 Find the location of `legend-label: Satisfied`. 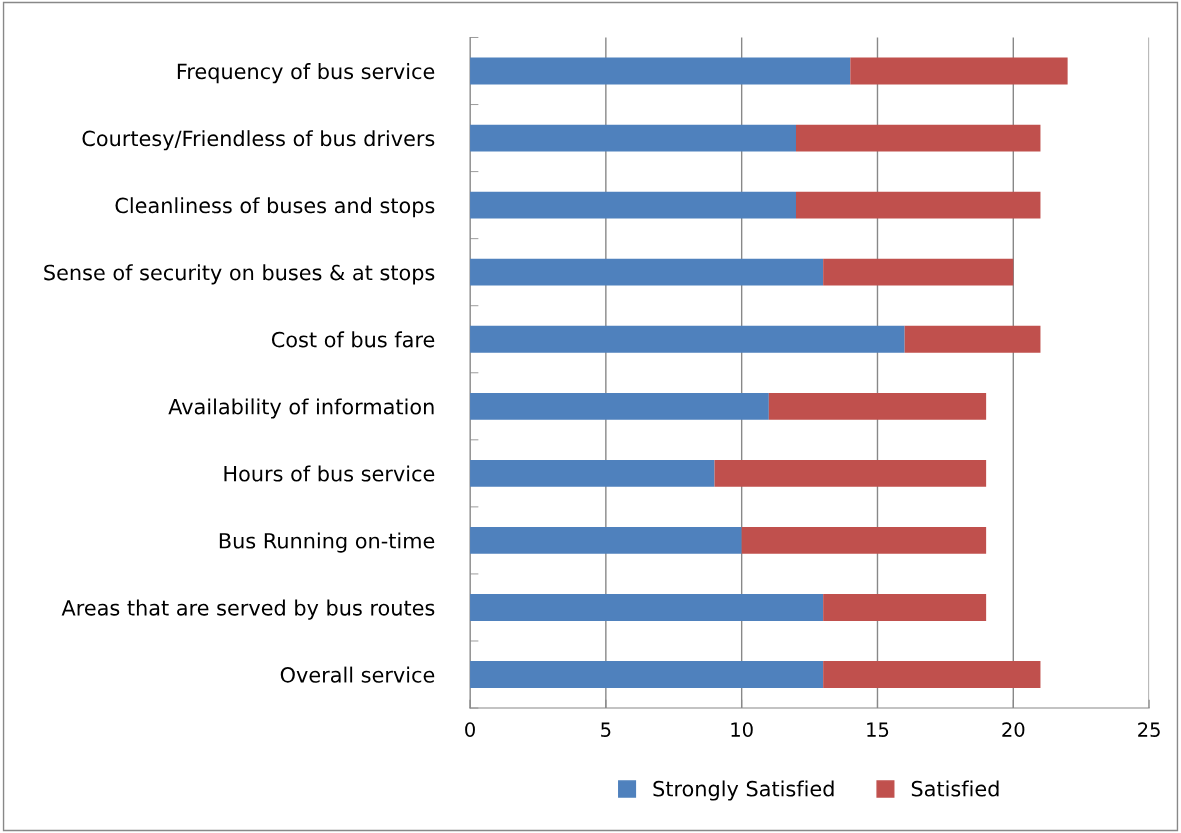

legend-label: Satisfied is located at coordinates (955, 788).